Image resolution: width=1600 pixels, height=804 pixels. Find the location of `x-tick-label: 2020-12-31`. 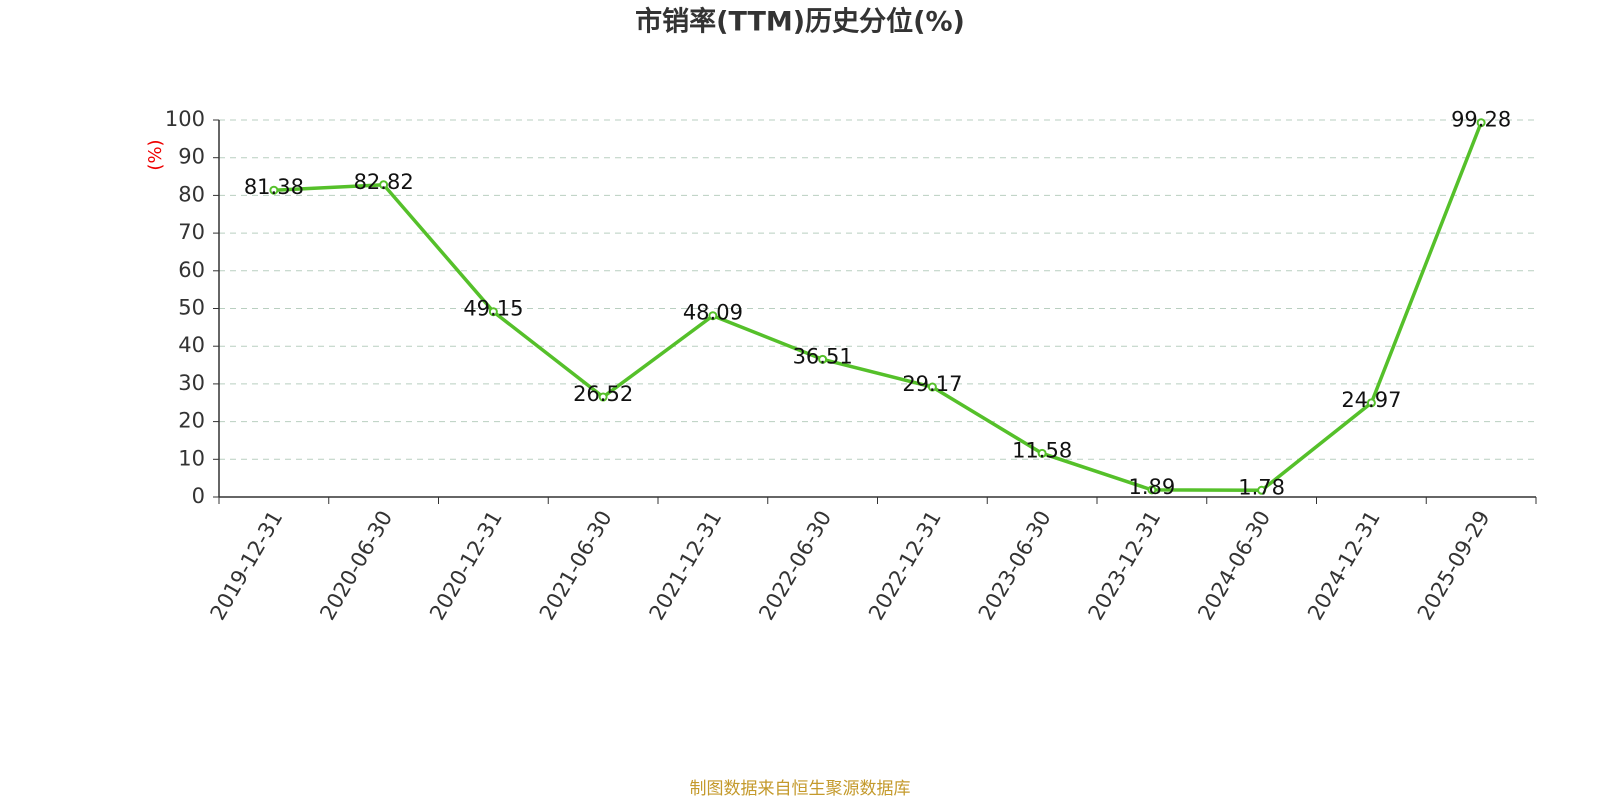

x-tick-label: 2020-12-31 is located at coordinates (466, 566).